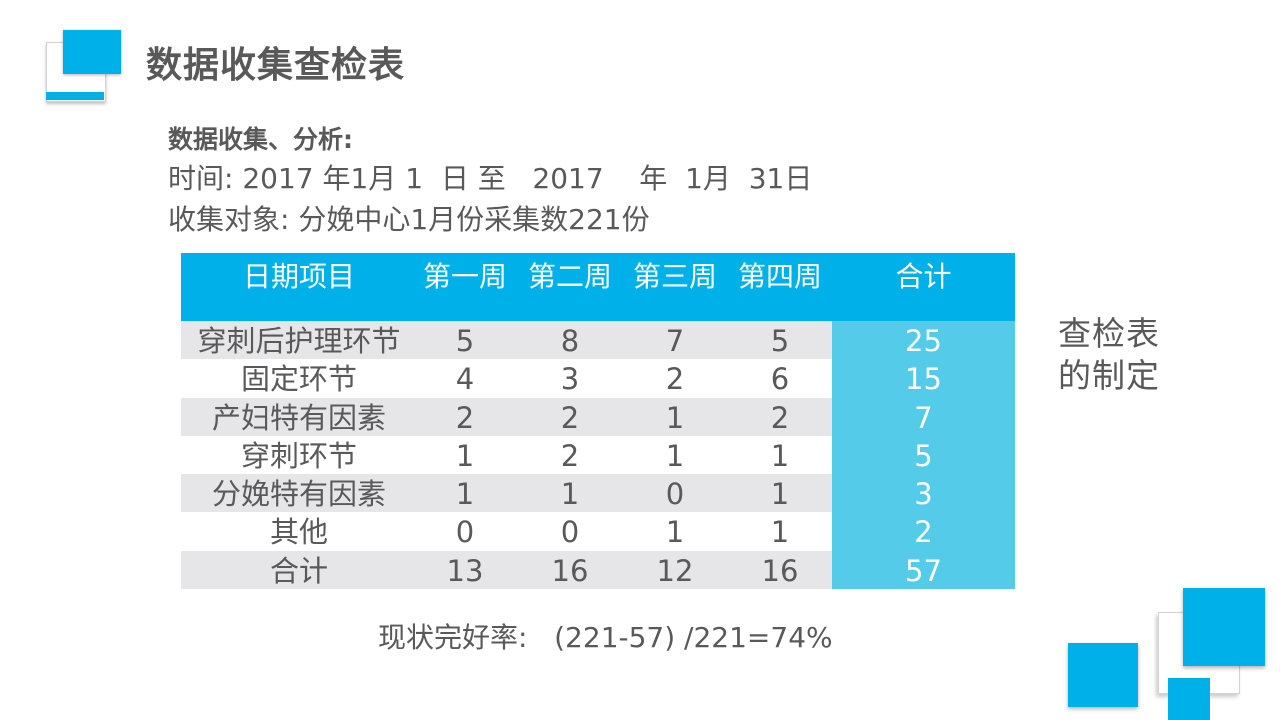 Image resolution: width=1280 pixels, height=720 pixels. Describe the element at coordinates (569, 276) in the screenshot. I see `header-cell-week2: 第二周` at that location.